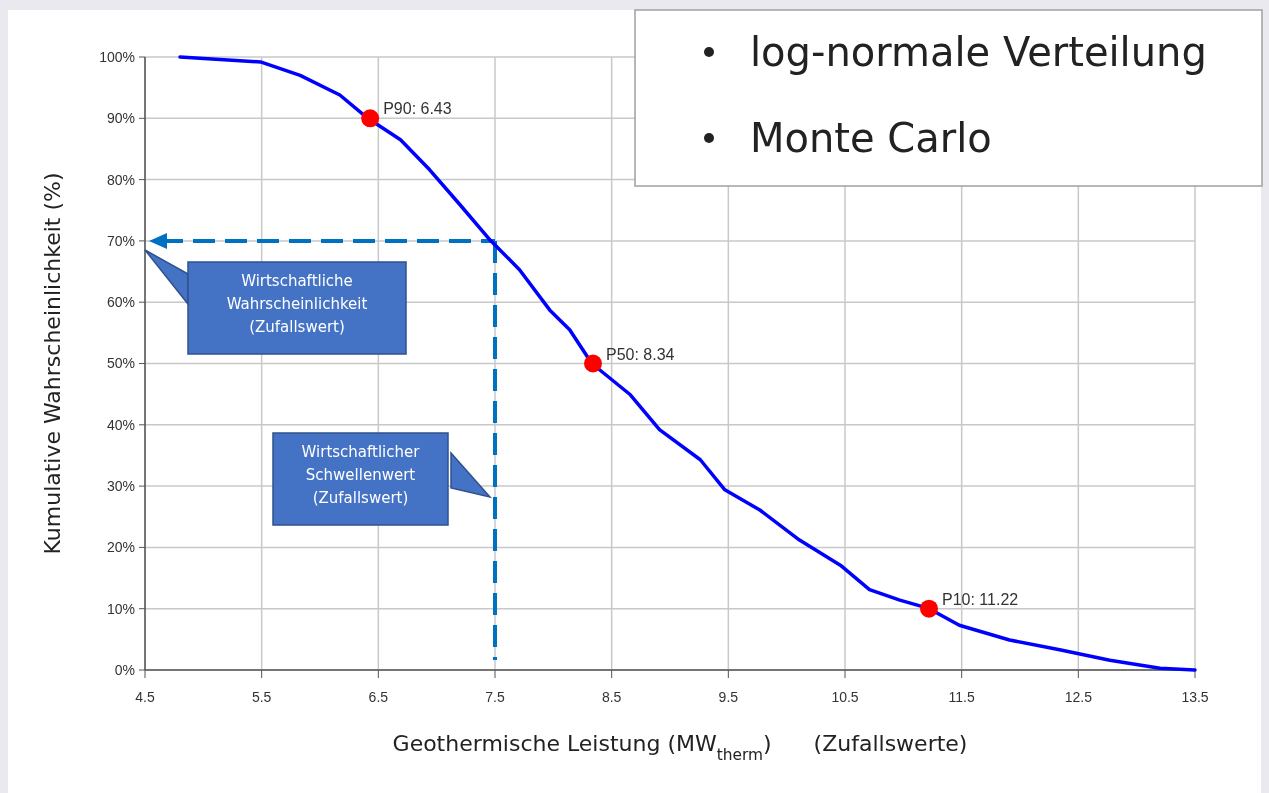 The height and width of the screenshot is (793, 1269). What do you see at coordinates (978, 52) in the screenshot?
I see `annotation: log-normale Verteilung` at bounding box center [978, 52].